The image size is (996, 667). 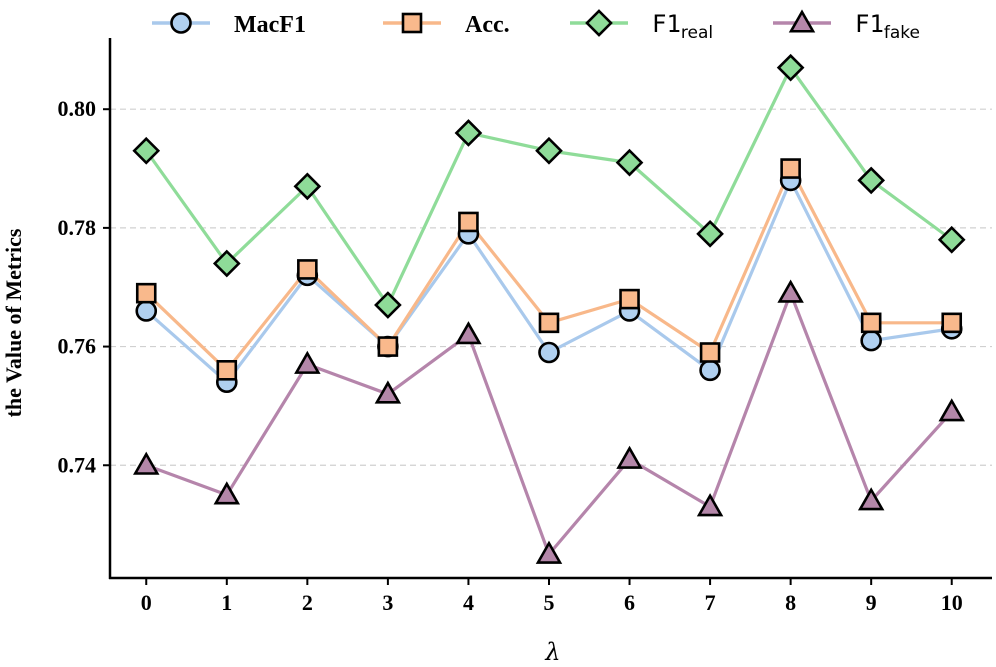 I want to click on x-tick-label: 0, so click(x=146, y=602).